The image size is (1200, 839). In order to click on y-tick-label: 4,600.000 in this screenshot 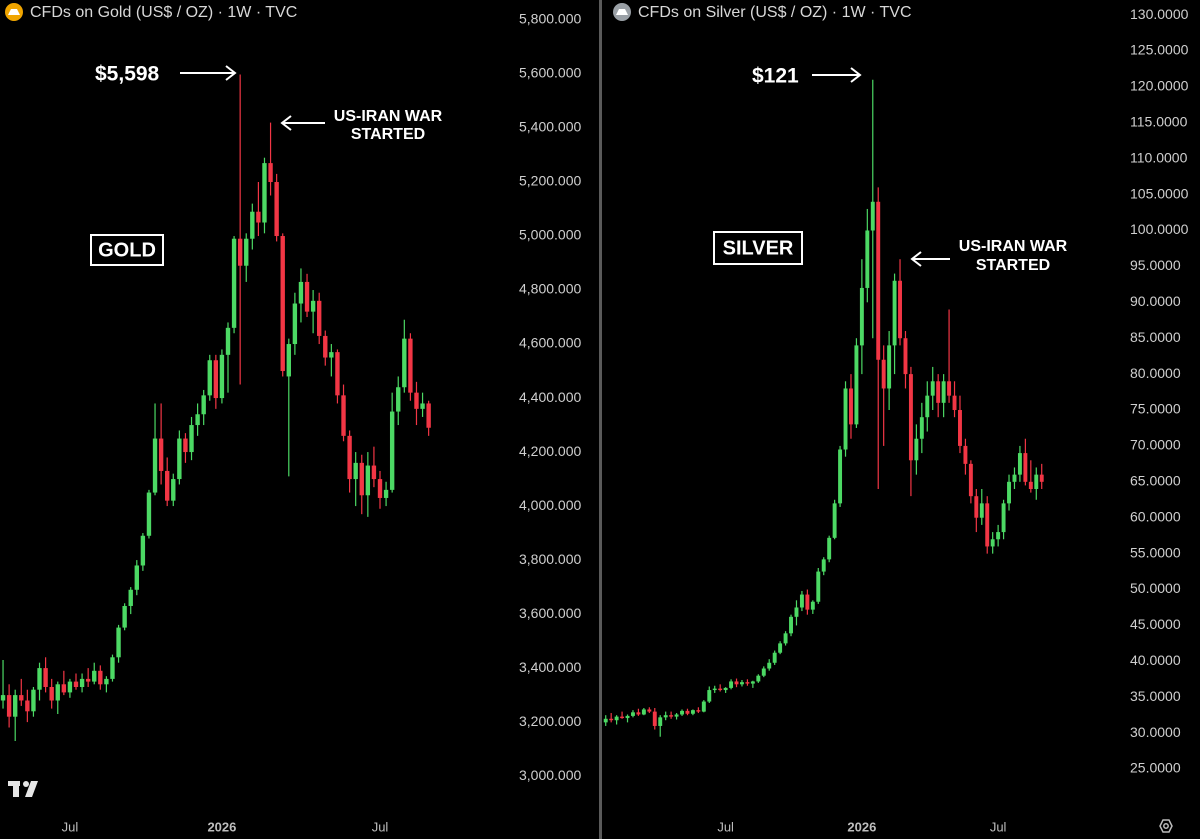, I will do `click(550, 343)`.